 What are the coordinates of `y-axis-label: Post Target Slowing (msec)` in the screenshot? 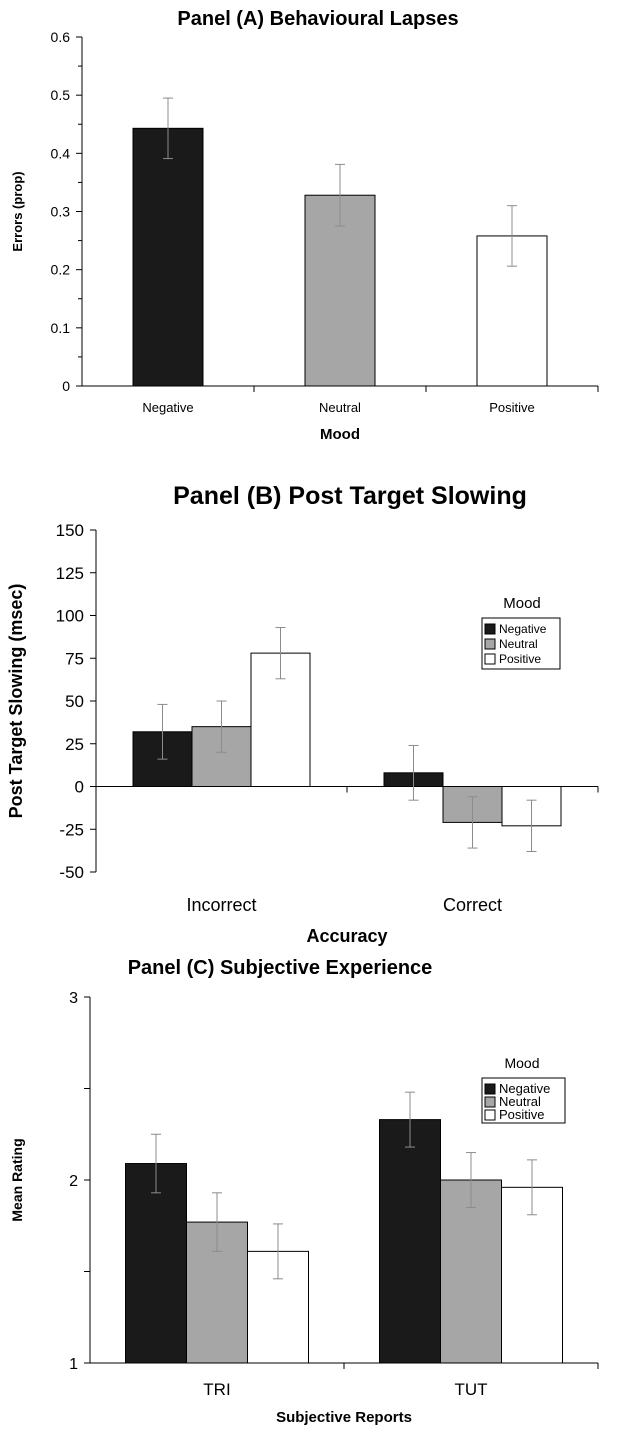 It's located at (16, 701).